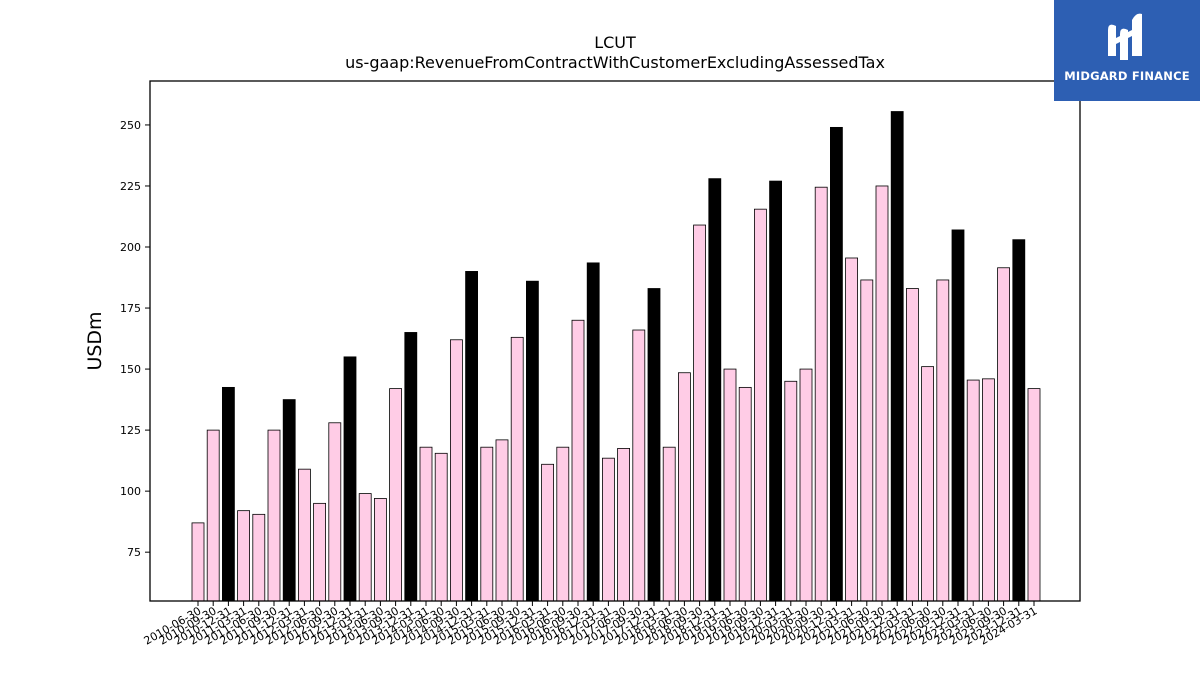  I want to click on y-axis-ticks: 75 100 125 150 175 200 225 250, so click(135, 339).